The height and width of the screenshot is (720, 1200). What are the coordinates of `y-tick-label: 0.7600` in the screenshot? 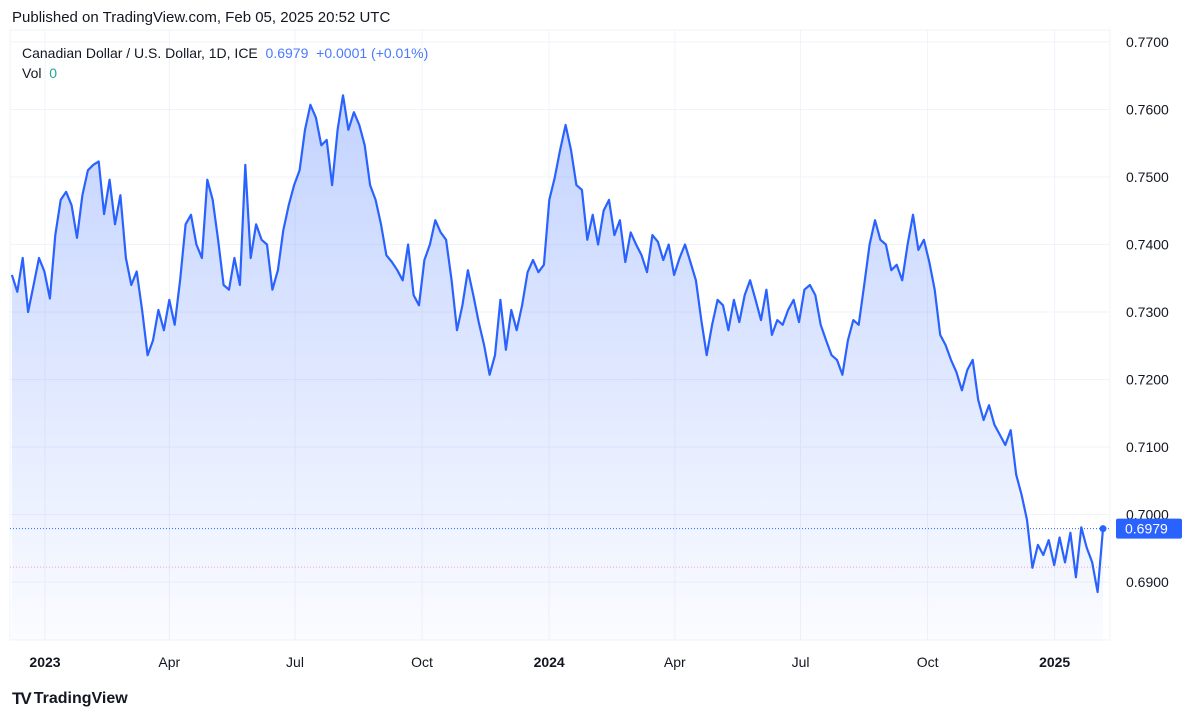 It's located at (1147, 110).